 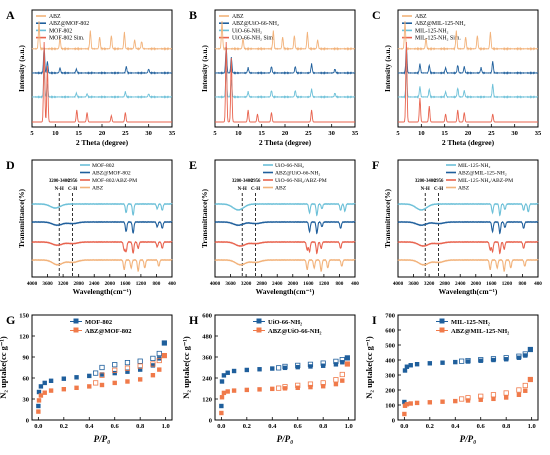 I want to click on x-tick-label: 0.0, so click(x=38, y=426).